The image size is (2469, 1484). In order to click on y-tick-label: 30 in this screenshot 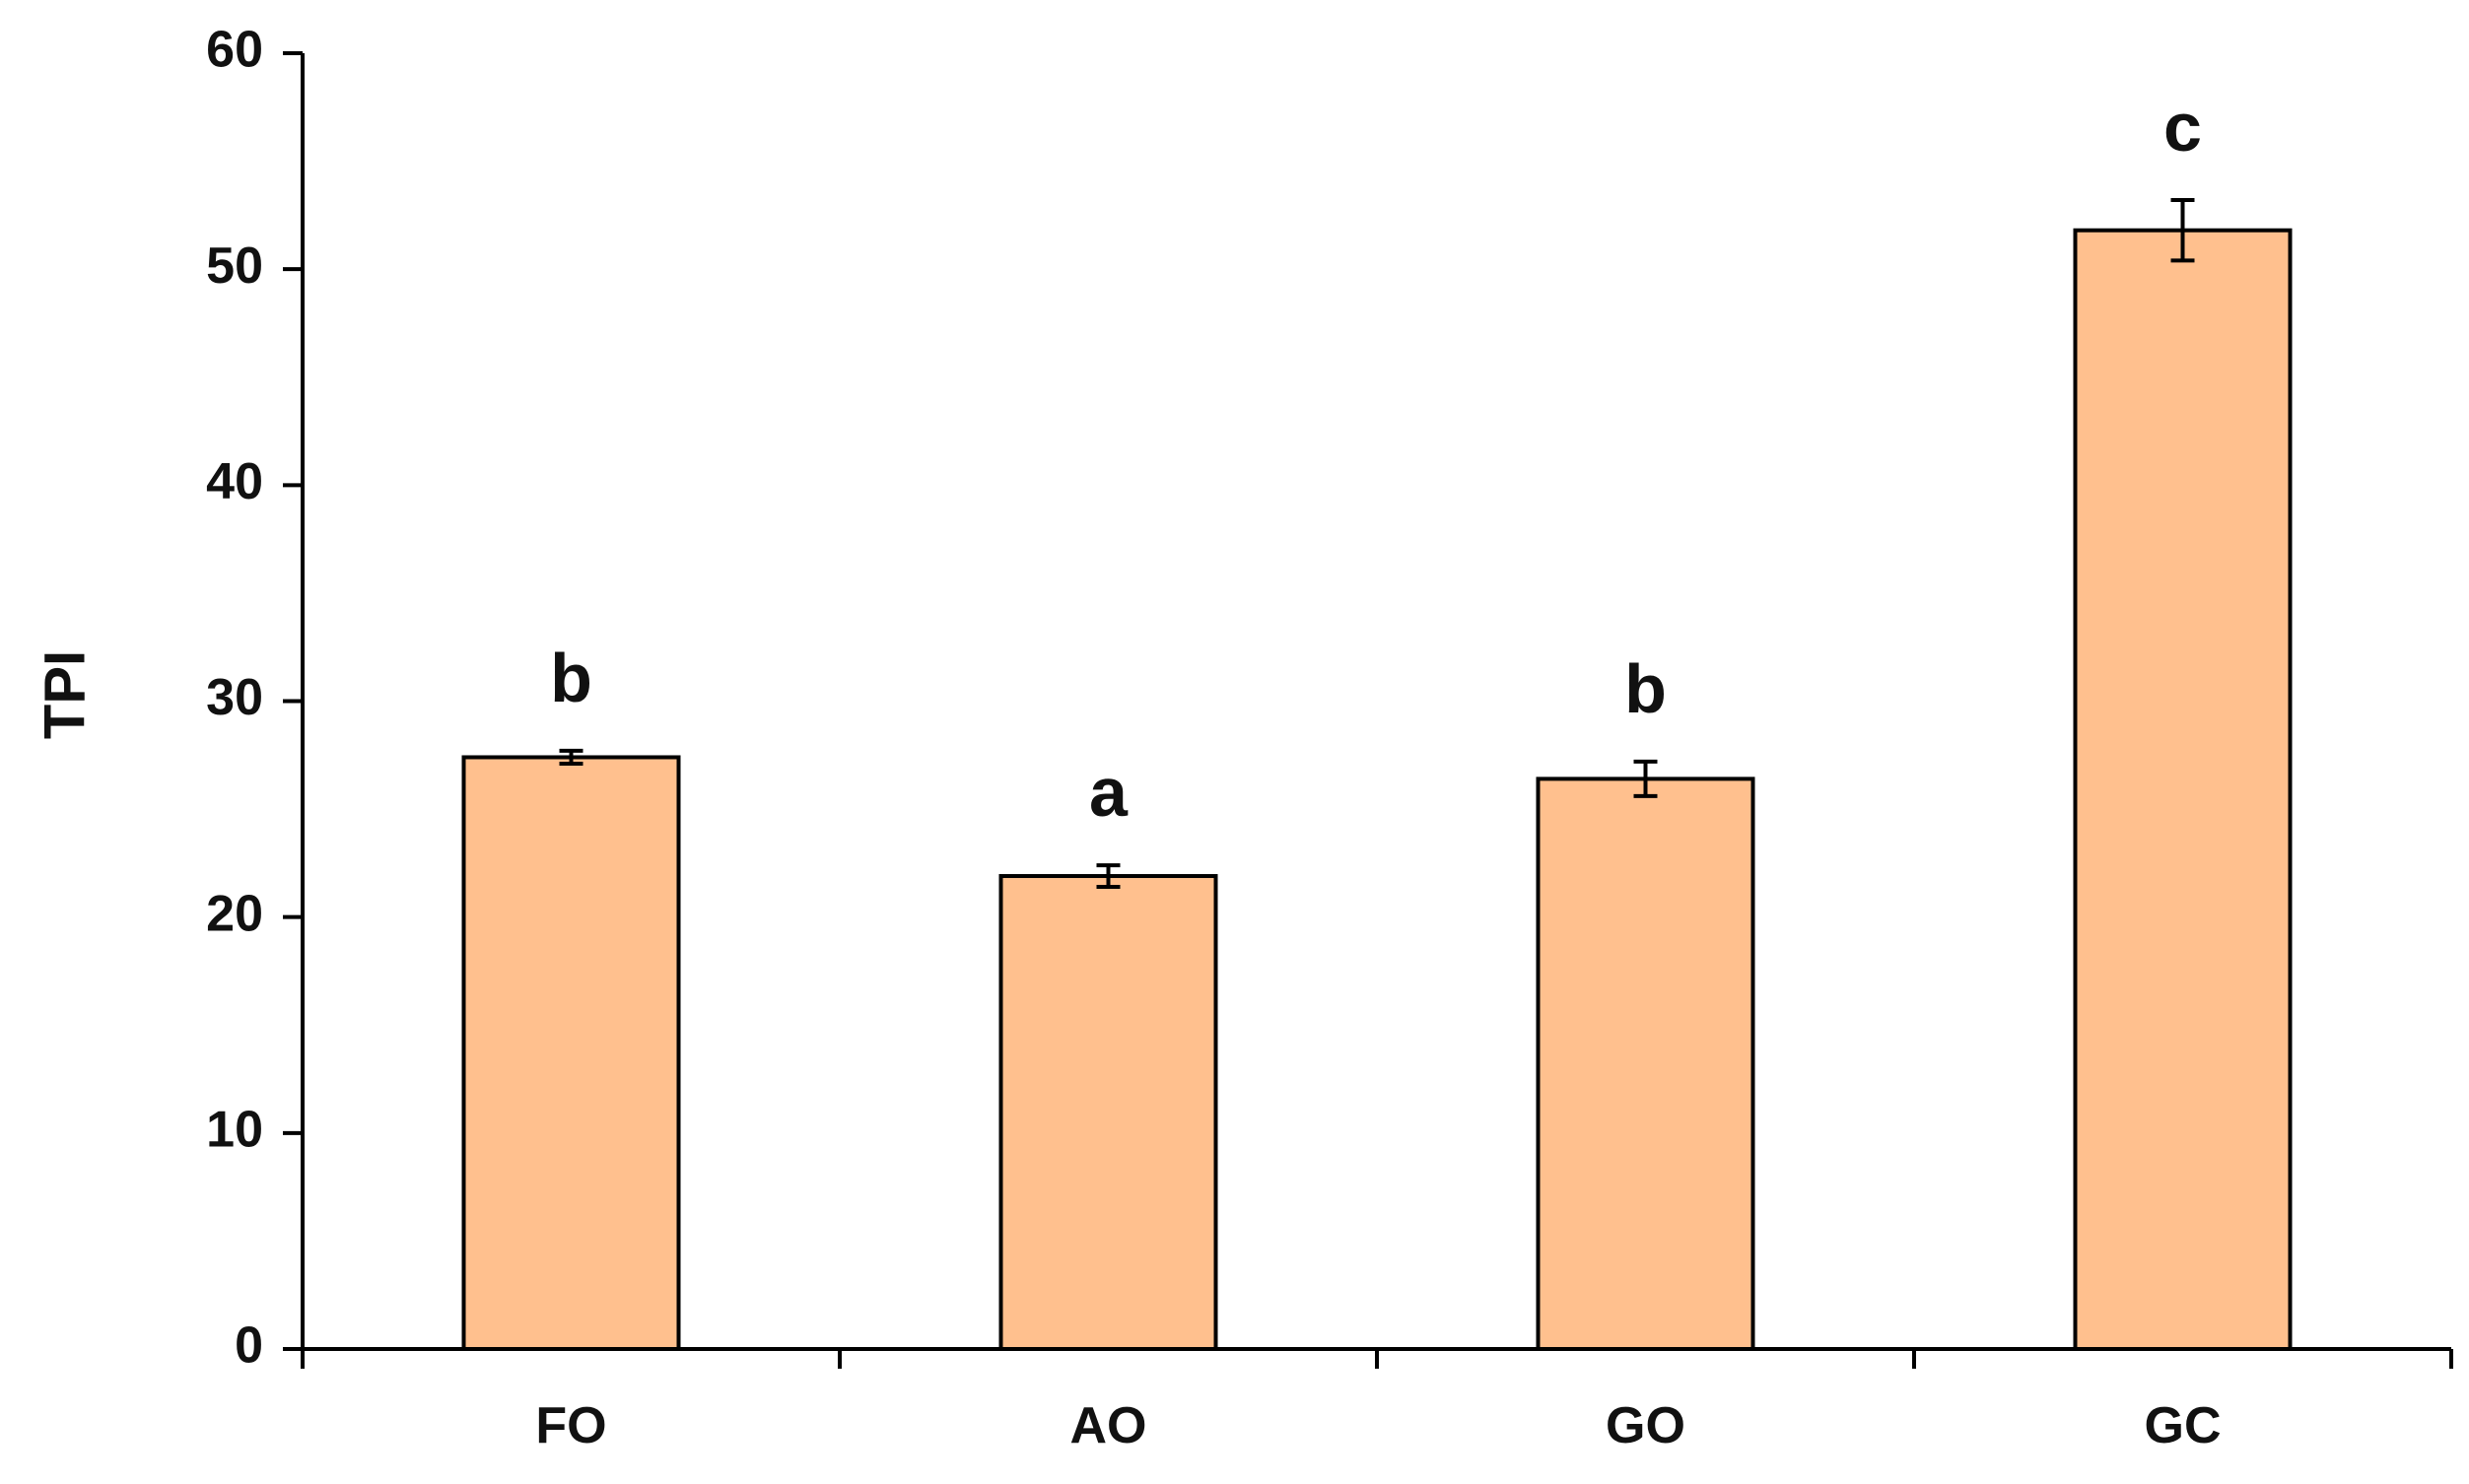, I will do `click(234, 697)`.